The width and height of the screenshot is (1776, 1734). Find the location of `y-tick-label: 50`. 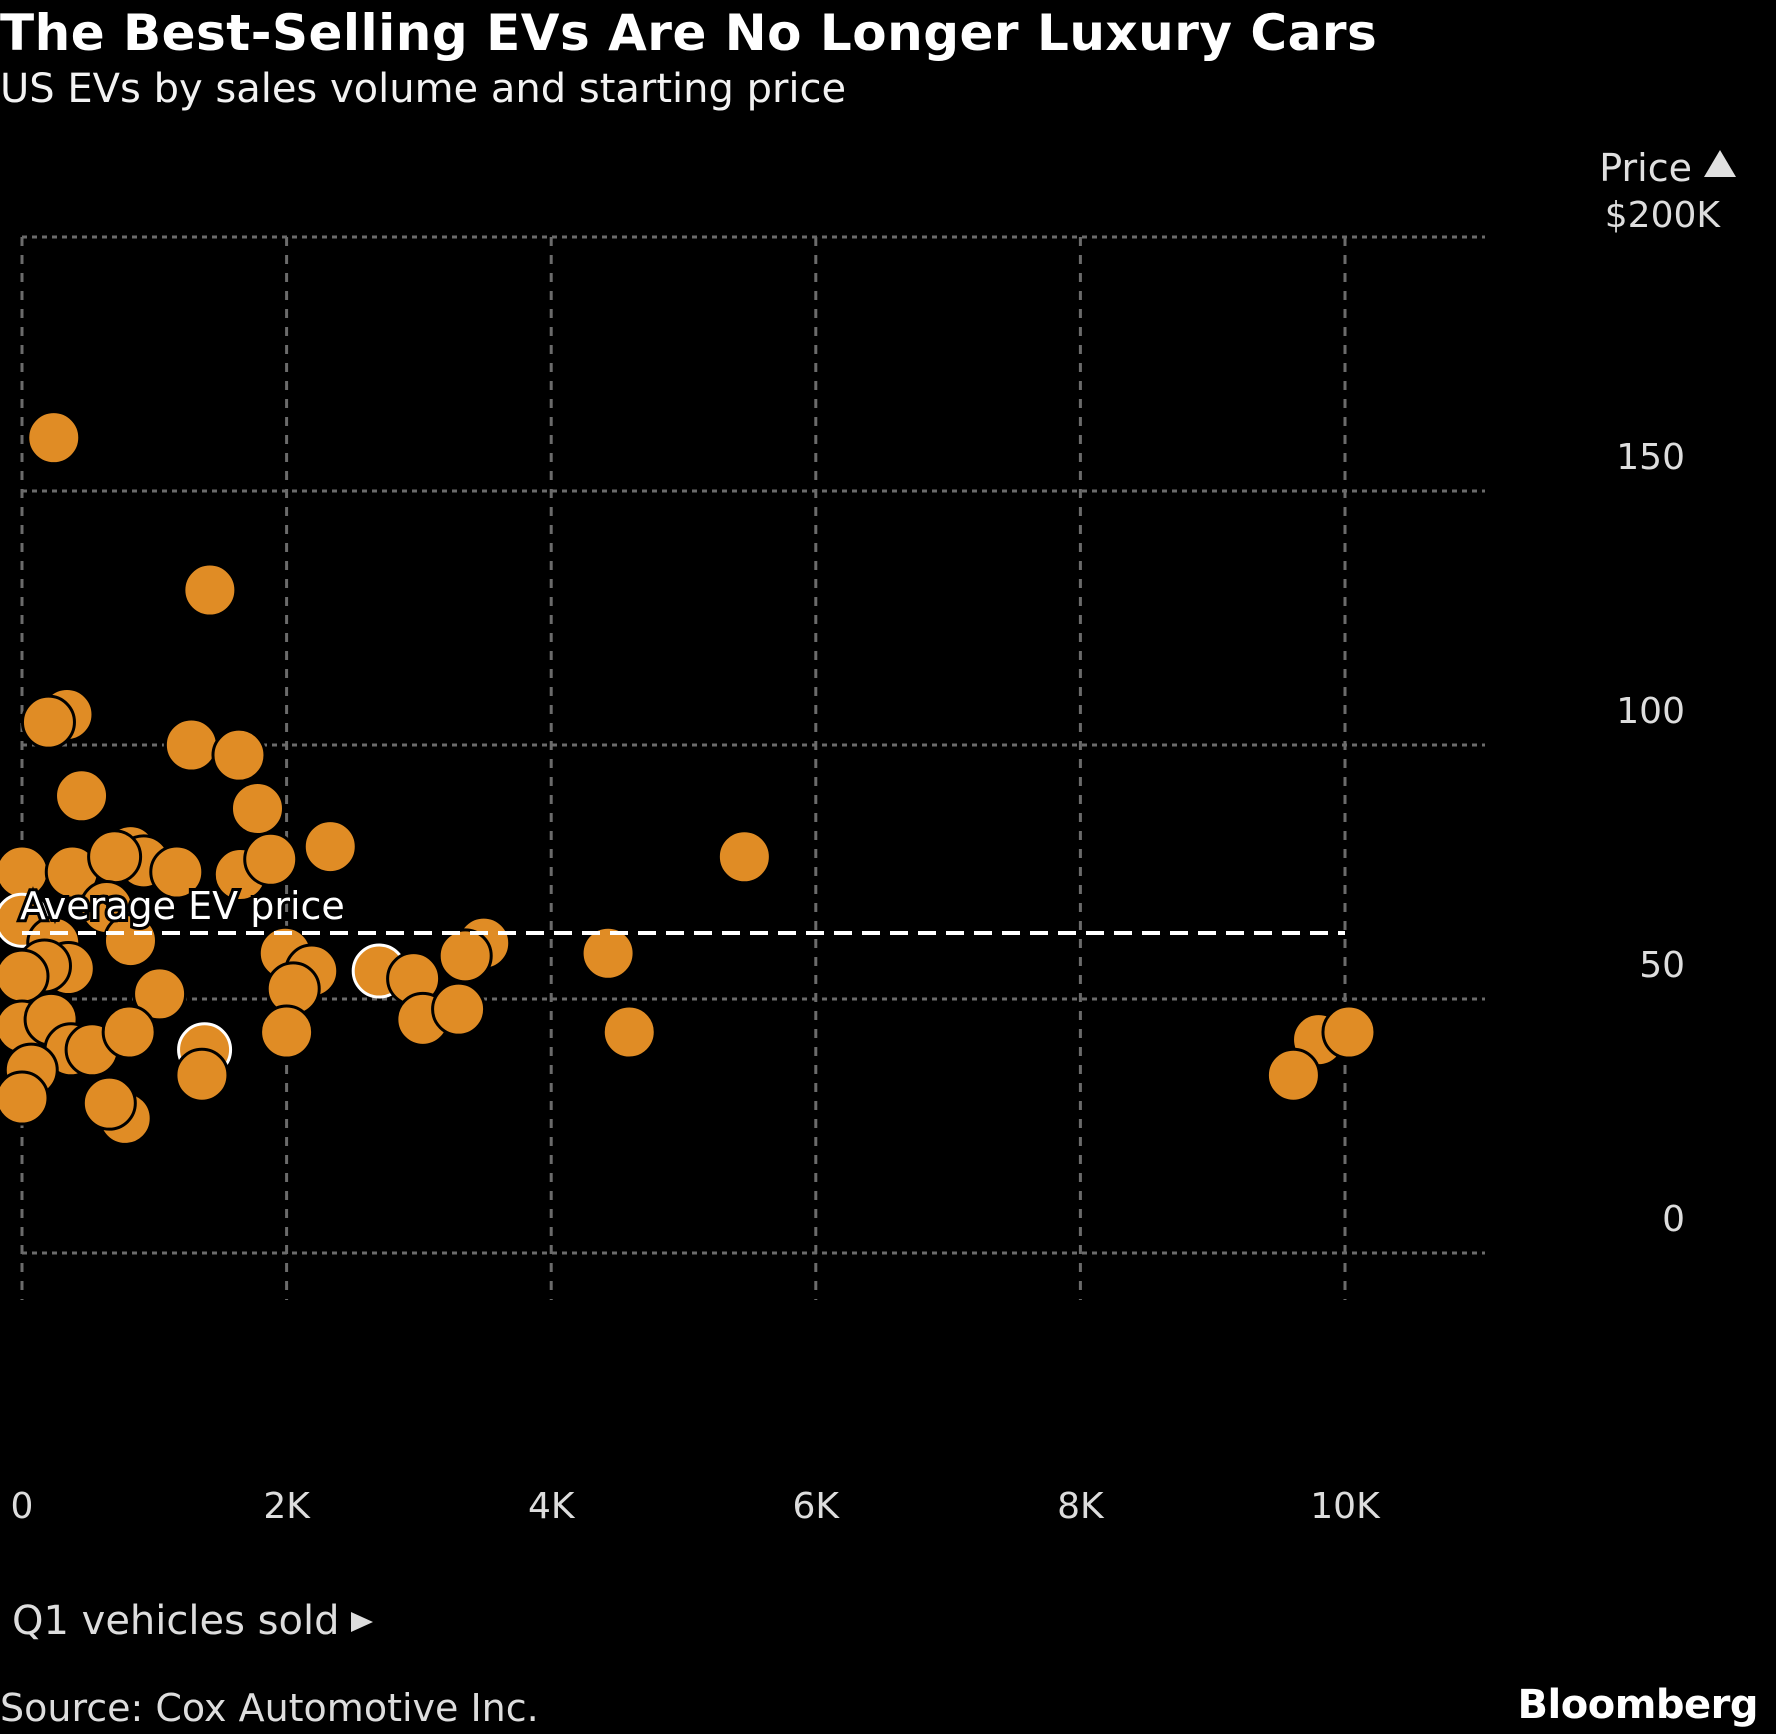

y-tick-label: 50 is located at coordinates (1662, 965).